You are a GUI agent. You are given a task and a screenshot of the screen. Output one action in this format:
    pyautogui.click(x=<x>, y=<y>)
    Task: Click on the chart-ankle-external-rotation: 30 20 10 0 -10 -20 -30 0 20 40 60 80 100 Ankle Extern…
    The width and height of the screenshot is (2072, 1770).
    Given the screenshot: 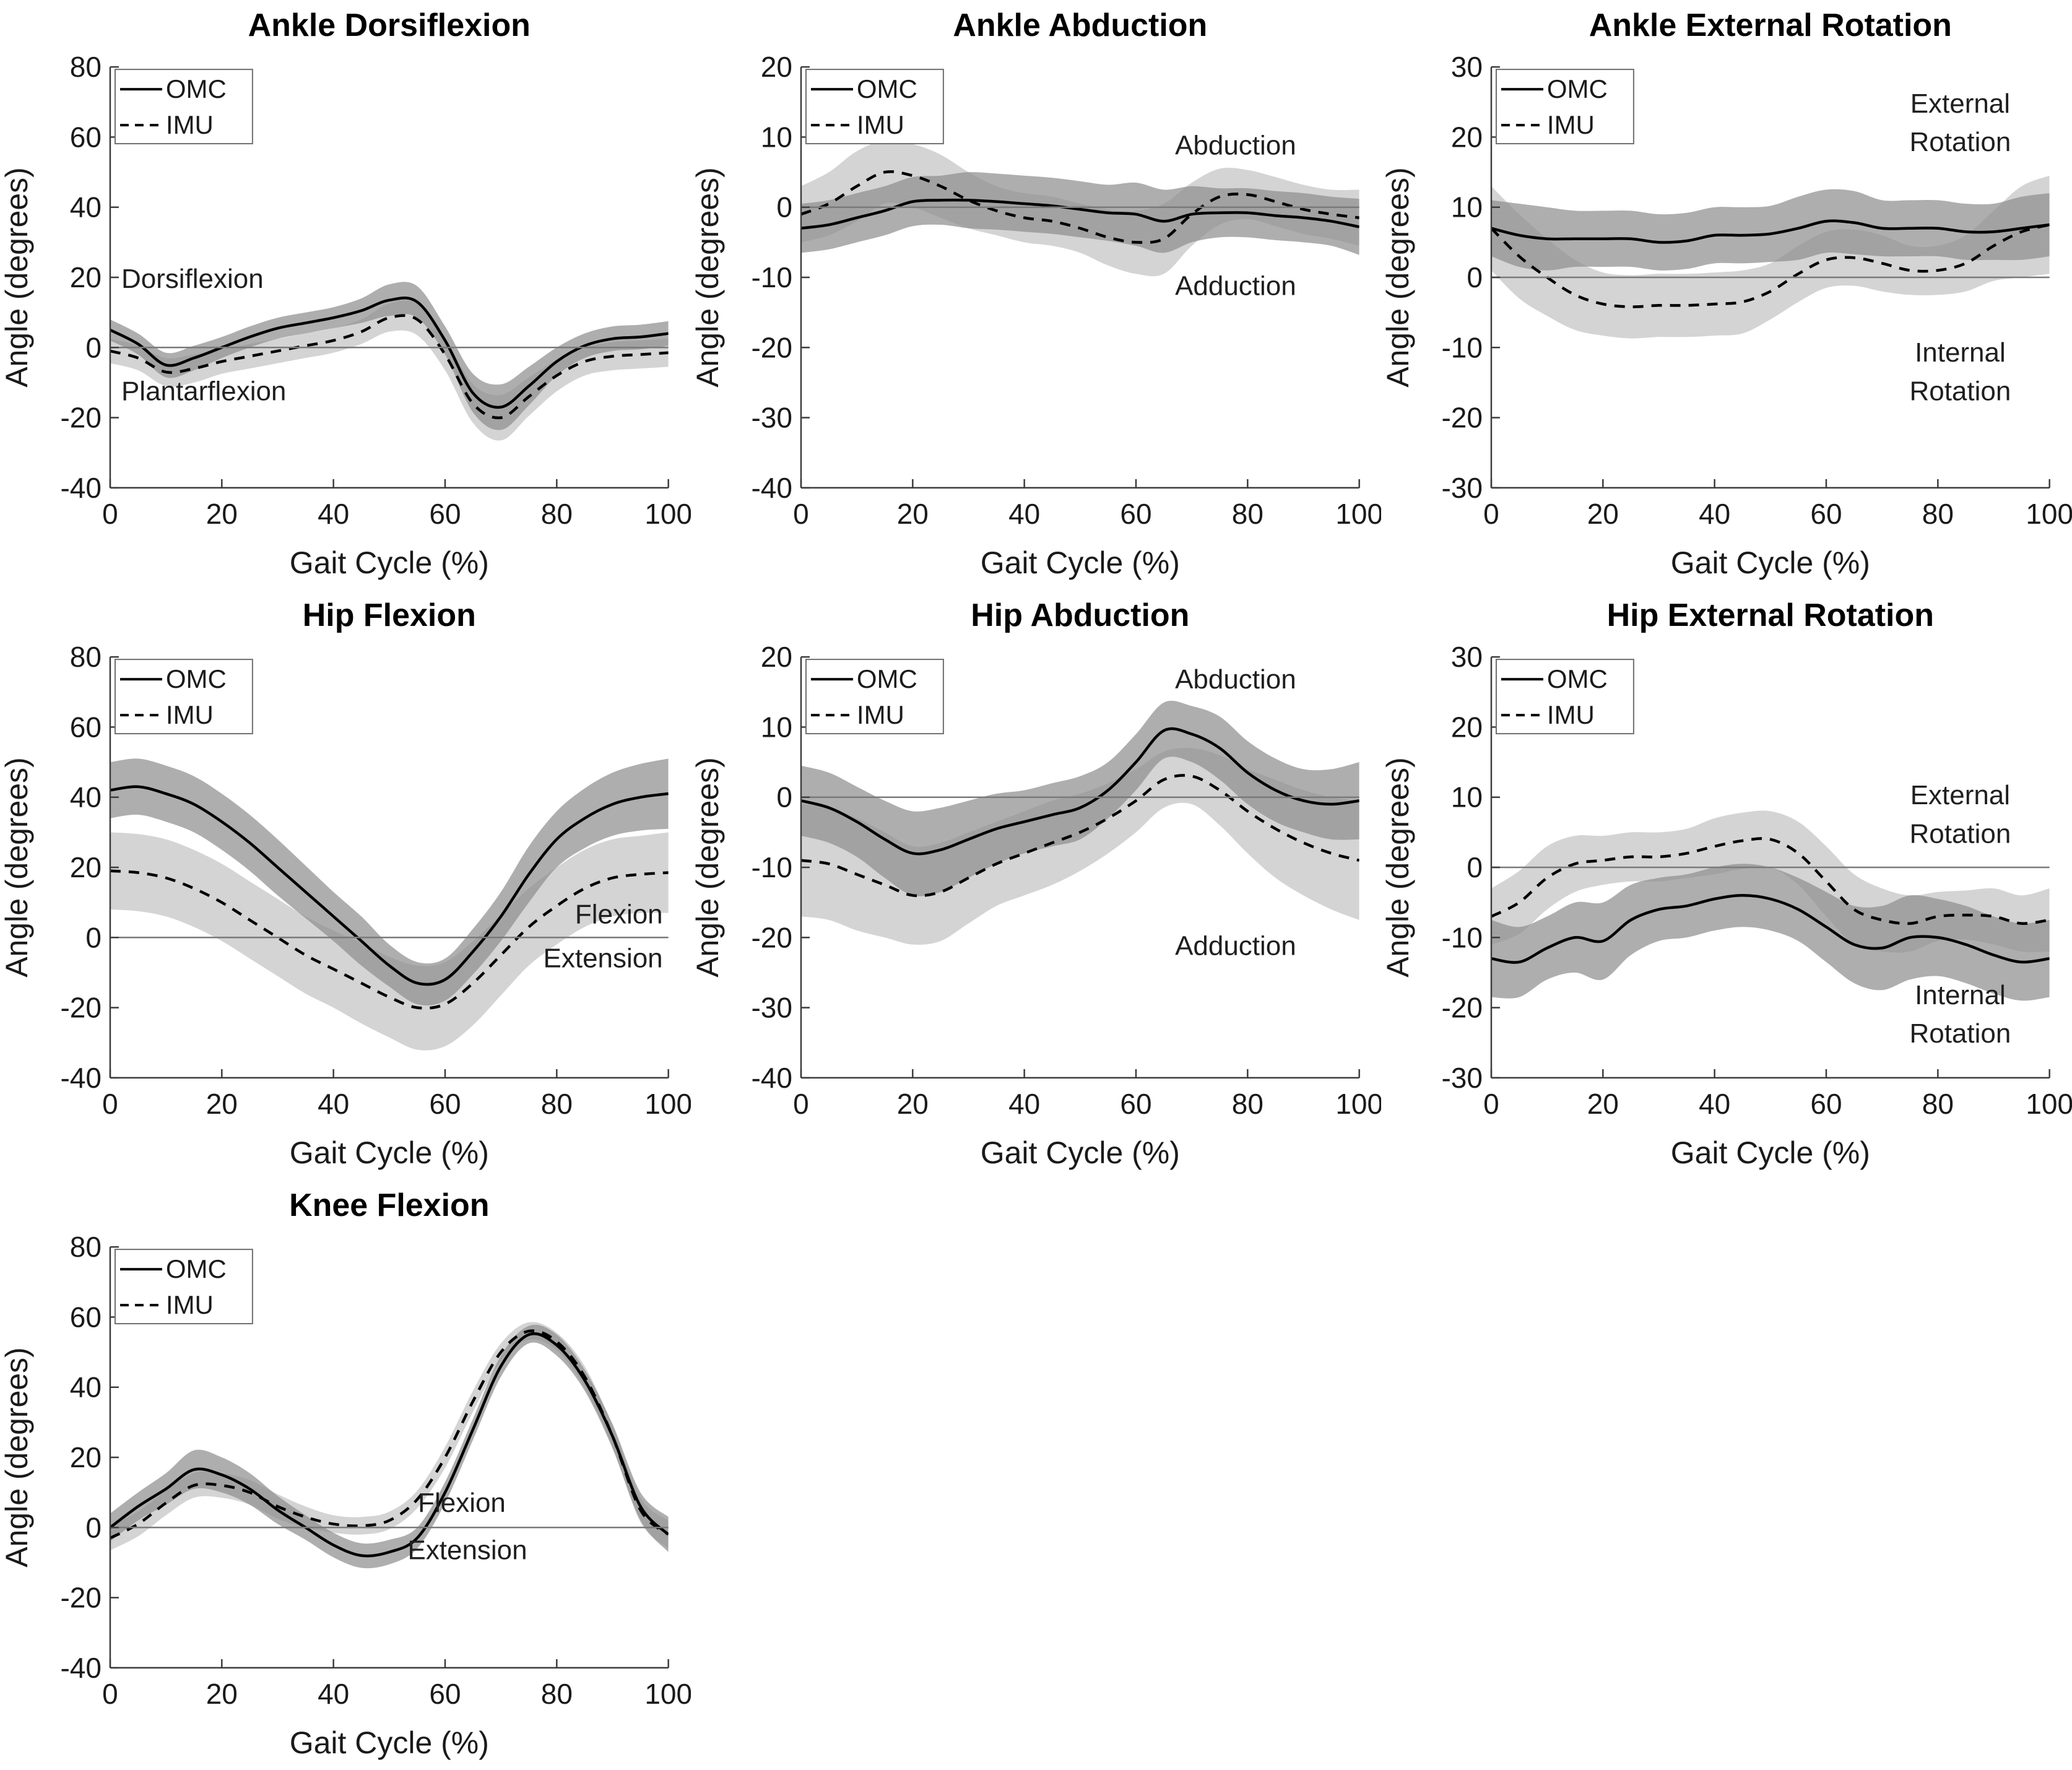 What is the action you would take?
    pyautogui.click(x=1726, y=295)
    